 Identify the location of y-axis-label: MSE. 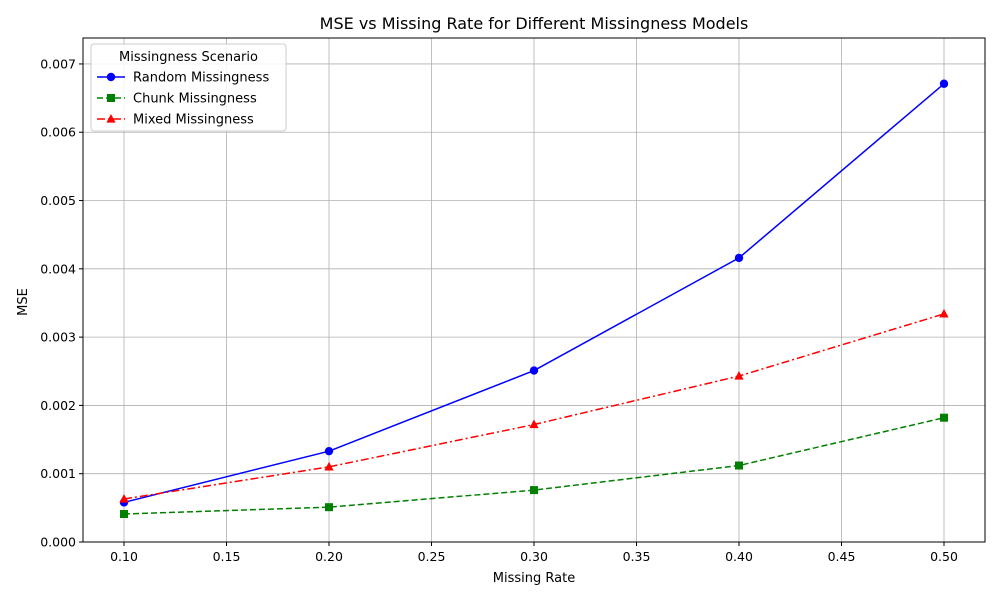
(23, 302).